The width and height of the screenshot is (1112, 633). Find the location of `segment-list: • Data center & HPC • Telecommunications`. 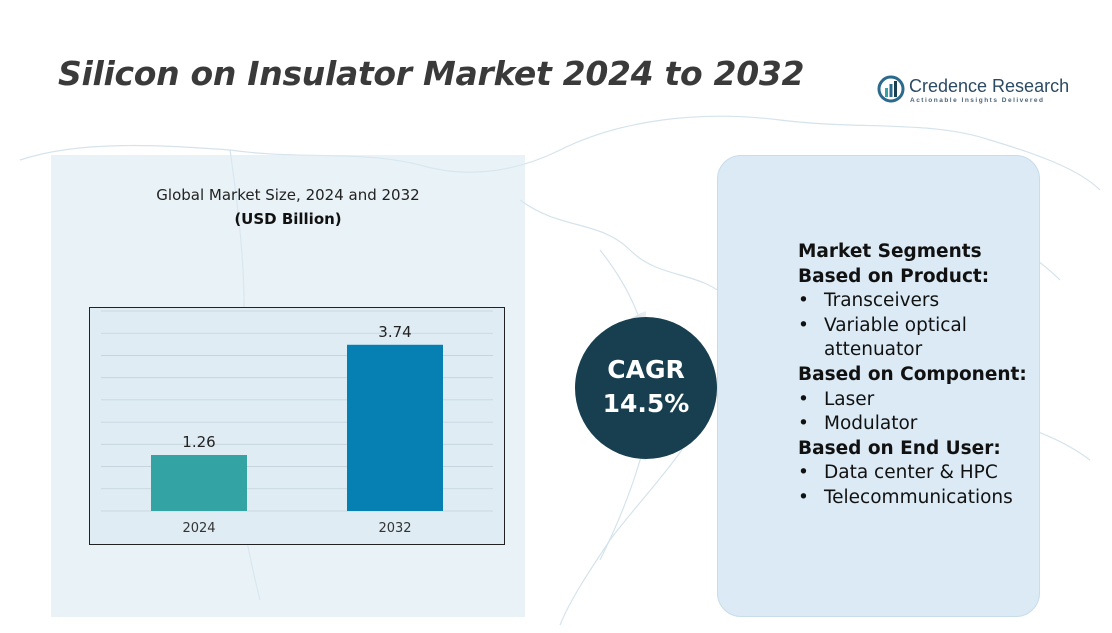

segment-list: • Data center & HPC • Telecommunications is located at coordinates (948, 485).